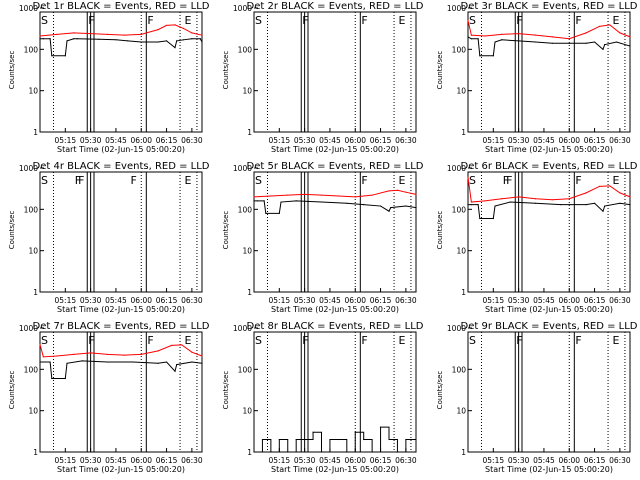 Image resolution: width=640 pixels, height=480 pixels. Describe the element at coordinates (549, 6) in the screenshot. I see `panel-title: Det 3r BLACK = Events, RED = LLD` at that location.